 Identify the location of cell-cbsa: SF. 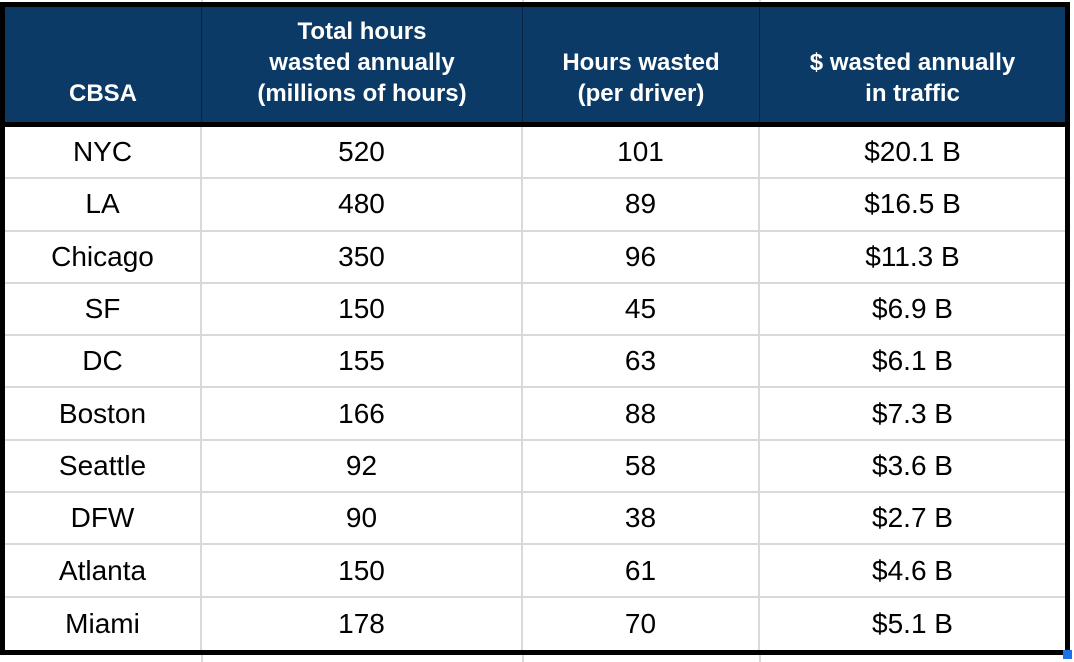
(103, 309).